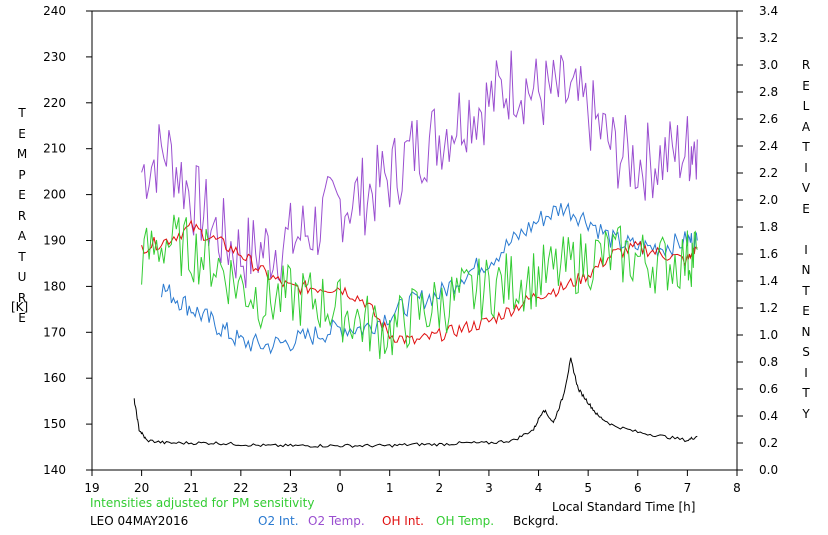  Describe the element at coordinates (465, 521) in the screenshot. I see `legend-item: OH Temp.` at that location.